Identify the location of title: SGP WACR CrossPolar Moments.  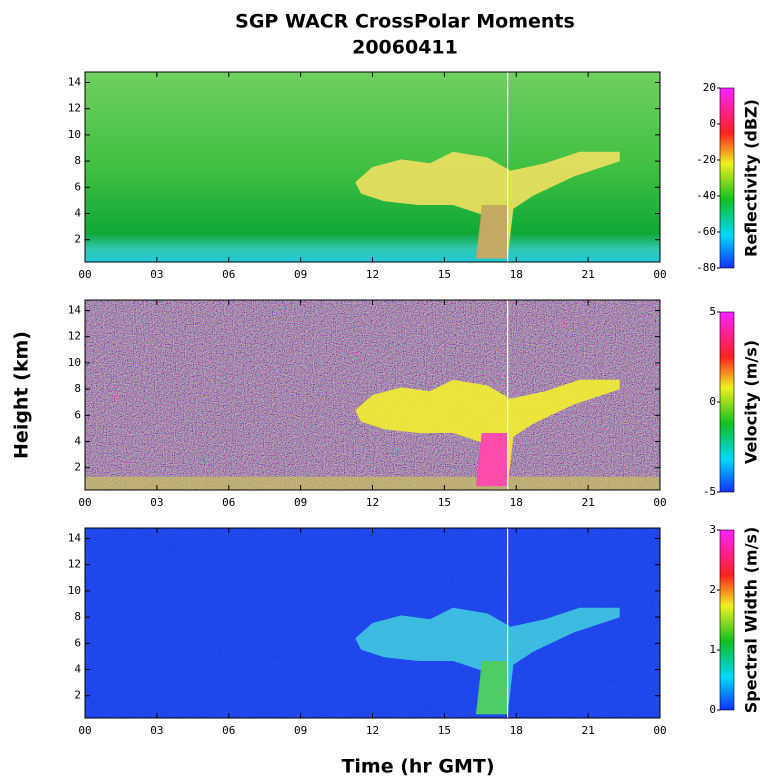
(405, 22).